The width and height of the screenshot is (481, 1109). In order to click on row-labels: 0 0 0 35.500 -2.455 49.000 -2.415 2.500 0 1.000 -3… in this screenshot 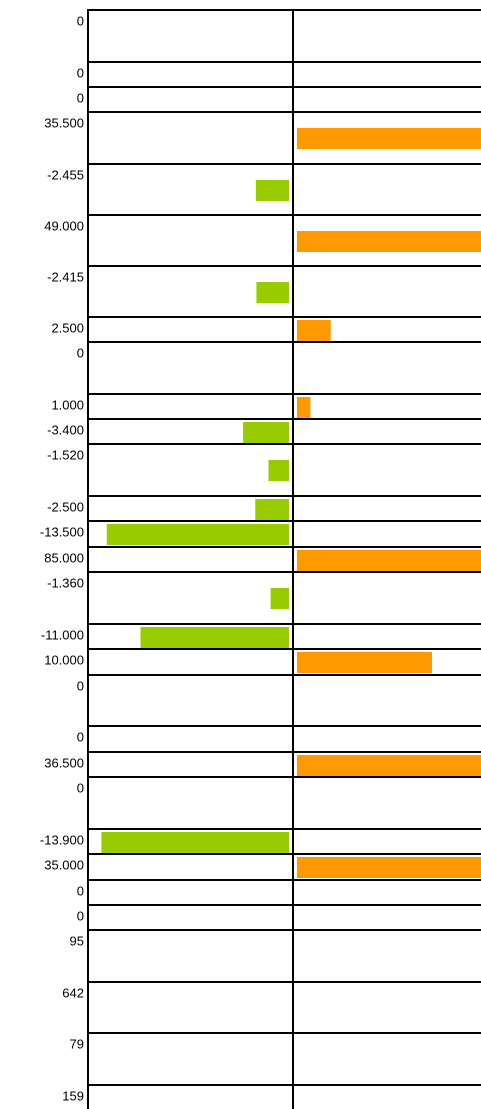, I will do `click(62, 558)`.